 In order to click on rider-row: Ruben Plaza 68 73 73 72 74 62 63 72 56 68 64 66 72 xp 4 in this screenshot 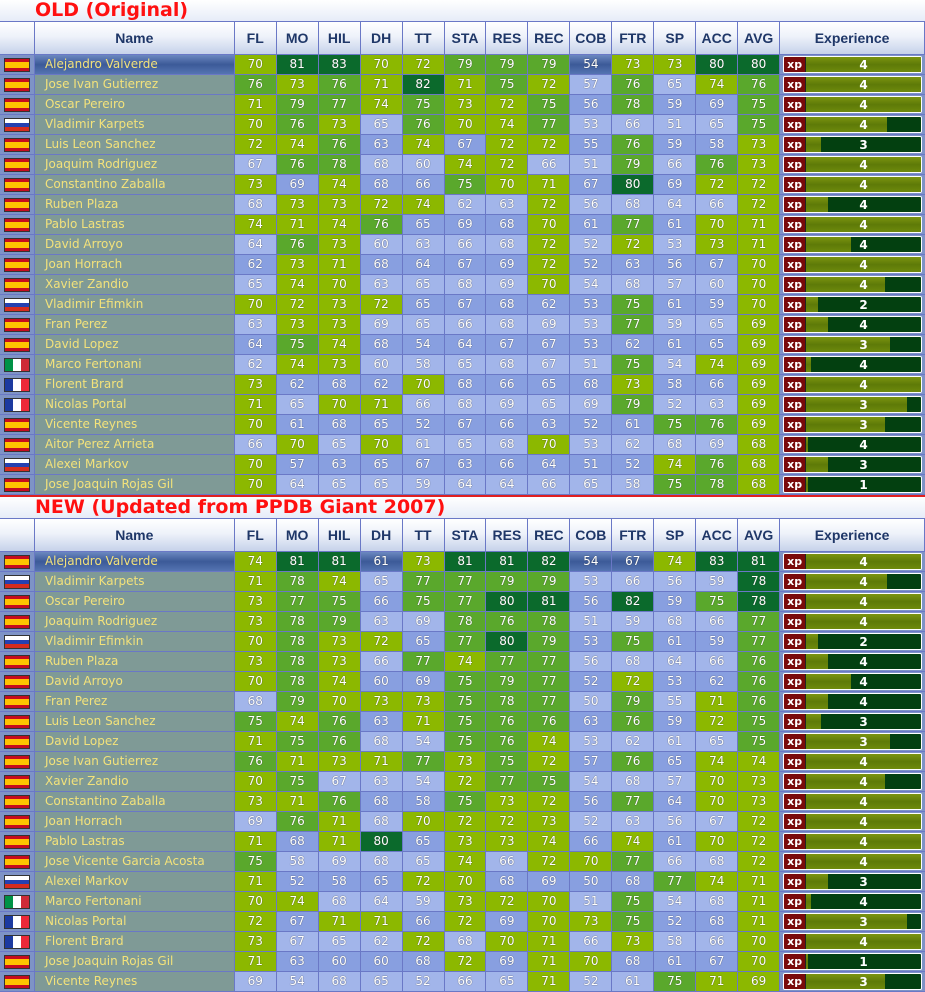, I will do `click(462, 205)`.